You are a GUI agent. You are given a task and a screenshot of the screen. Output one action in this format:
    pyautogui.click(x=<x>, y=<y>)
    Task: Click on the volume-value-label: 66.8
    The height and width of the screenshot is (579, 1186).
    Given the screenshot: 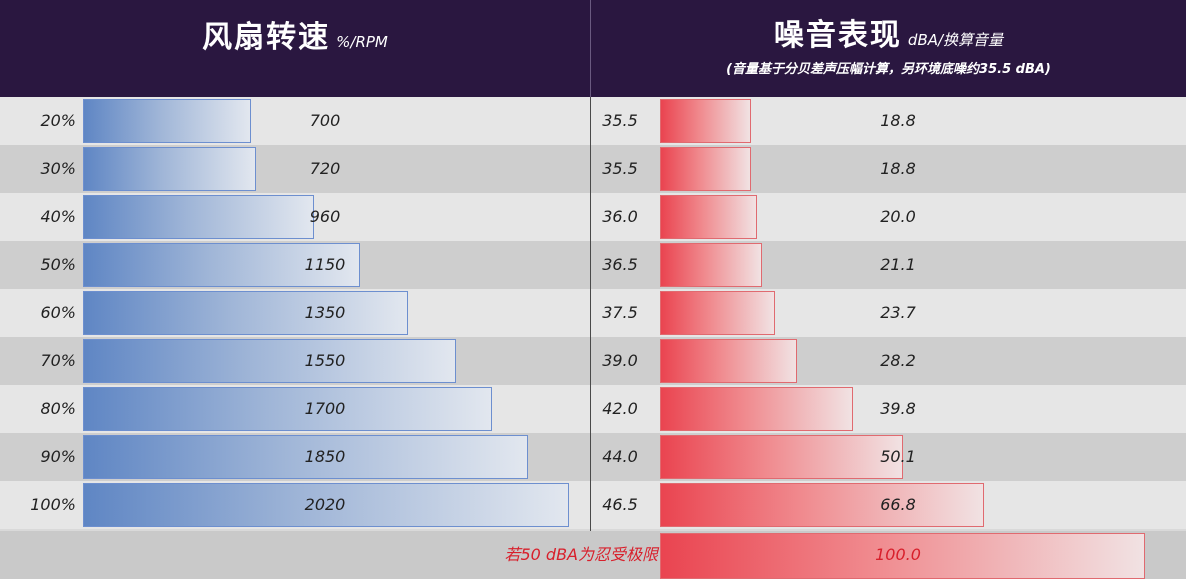 What is the action you would take?
    pyautogui.click(x=898, y=504)
    